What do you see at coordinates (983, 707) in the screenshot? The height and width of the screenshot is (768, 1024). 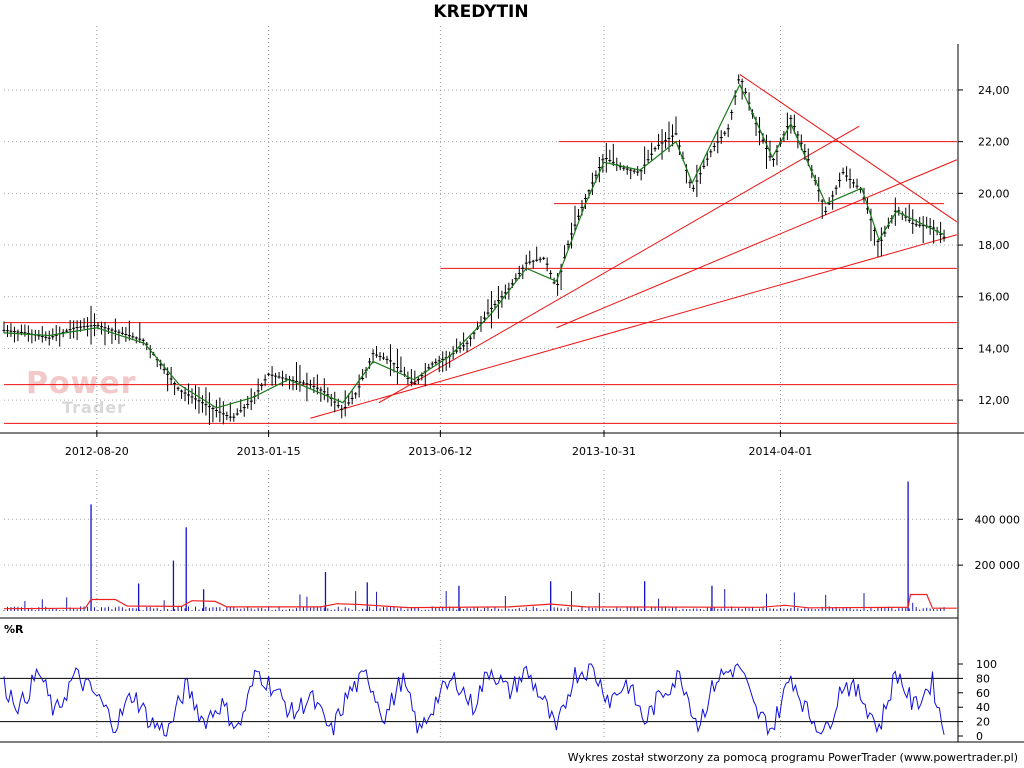 I see `oscillator-tick-label: 40` at bounding box center [983, 707].